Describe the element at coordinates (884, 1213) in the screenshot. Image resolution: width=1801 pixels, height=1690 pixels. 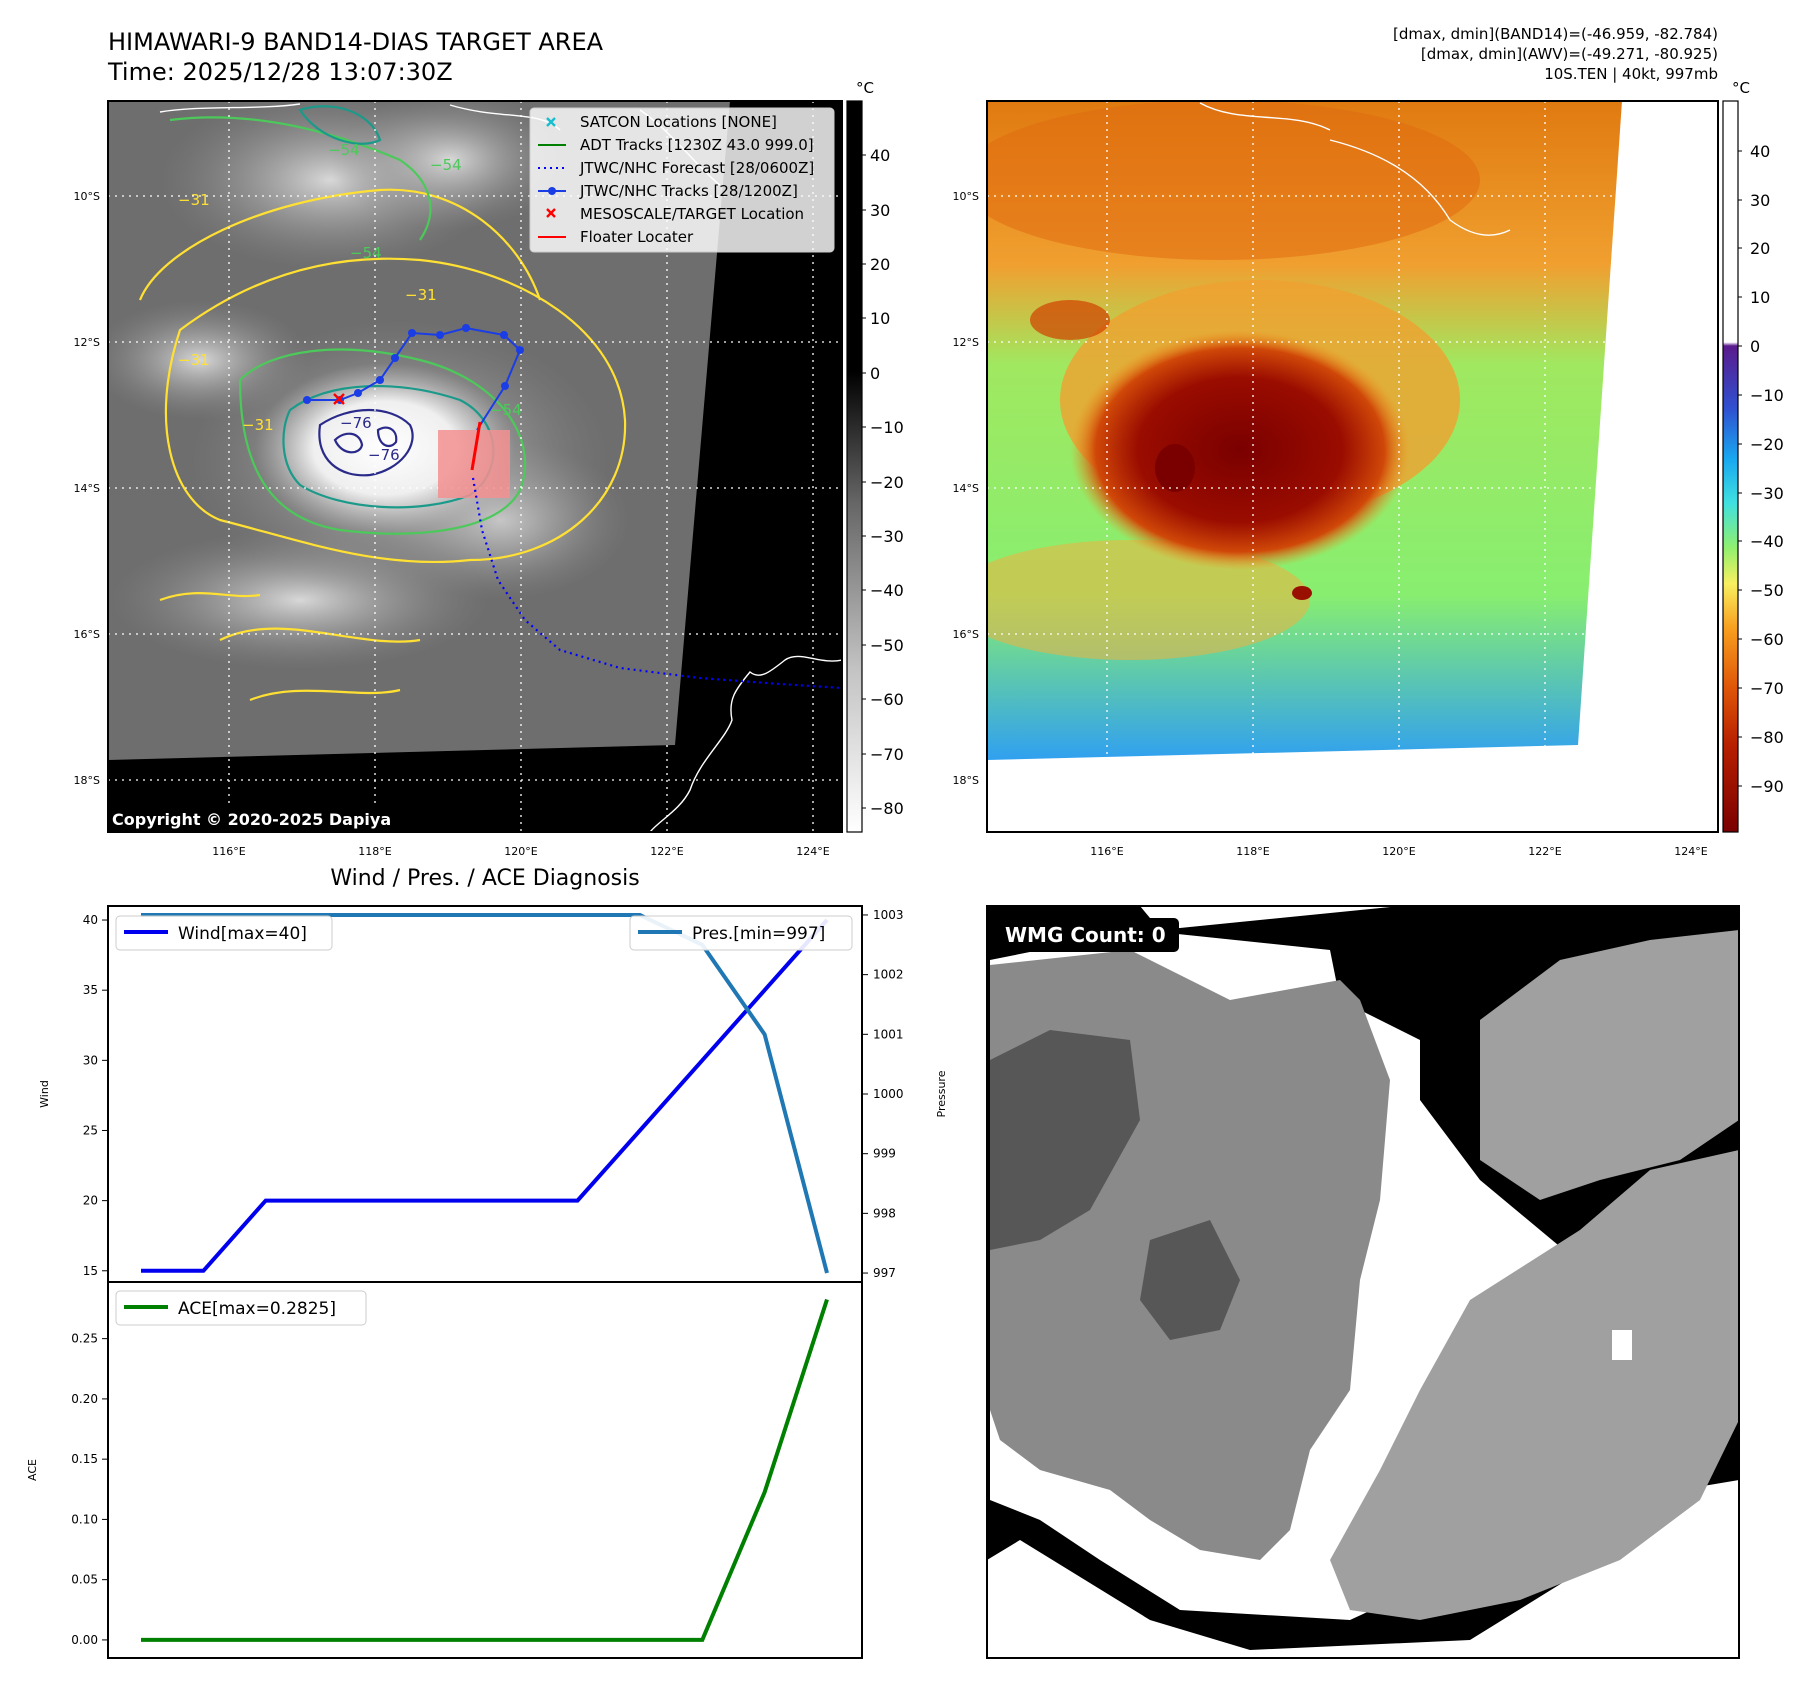
I see `pressure-tick-label: 998` at that location.